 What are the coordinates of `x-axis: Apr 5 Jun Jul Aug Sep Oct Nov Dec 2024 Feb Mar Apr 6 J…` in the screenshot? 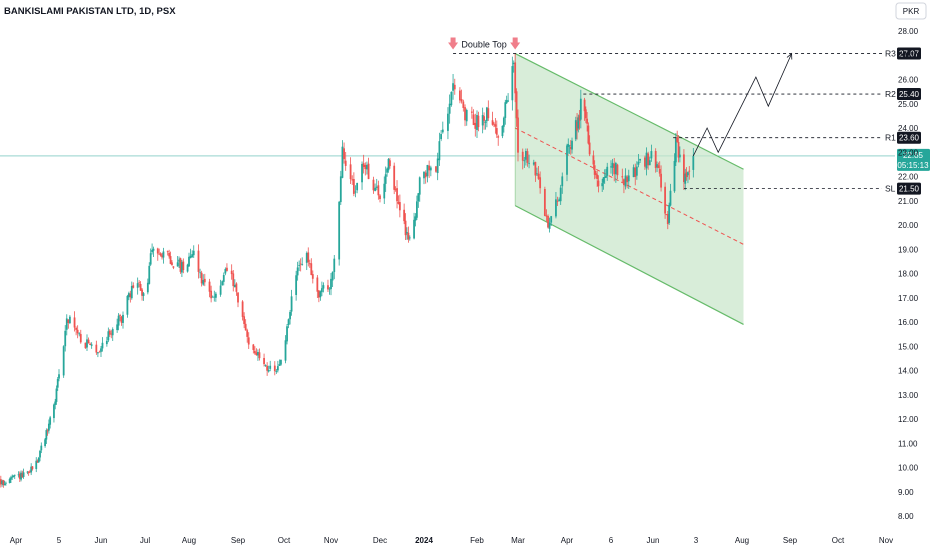 It's located at (451, 540).